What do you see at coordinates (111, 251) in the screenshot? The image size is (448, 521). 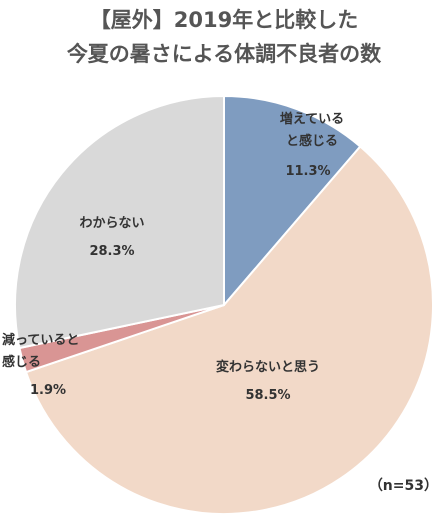 I see `slice-value-label-4: 28.3%` at bounding box center [111, 251].